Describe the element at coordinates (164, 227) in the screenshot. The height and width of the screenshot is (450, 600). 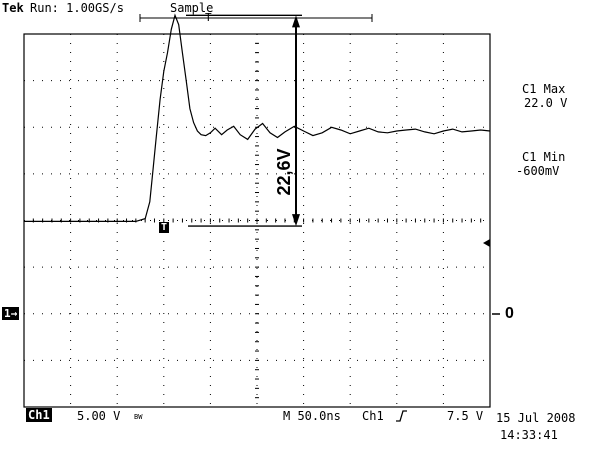
I see `trigger-point-marker: T` at that location.